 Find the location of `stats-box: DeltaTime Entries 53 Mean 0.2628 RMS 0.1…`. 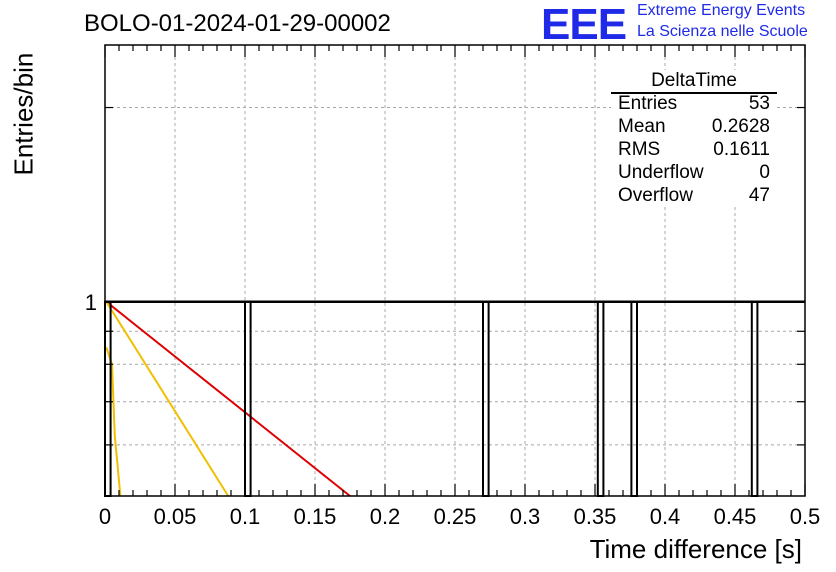

stats-box: DeltaTime Entries 53 Mean 0.2628 RMS 0.1… is located at coordinates (694, 138).